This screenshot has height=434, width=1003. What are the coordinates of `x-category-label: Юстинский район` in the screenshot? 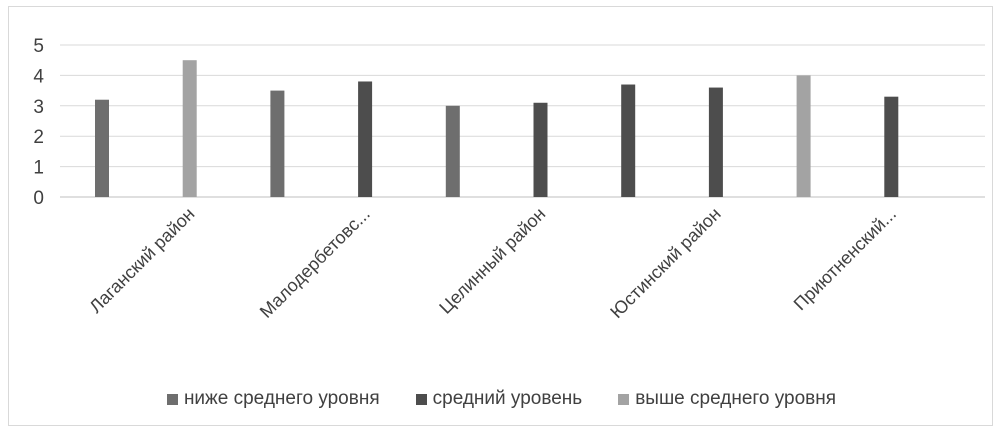 It's located at (665, 263).